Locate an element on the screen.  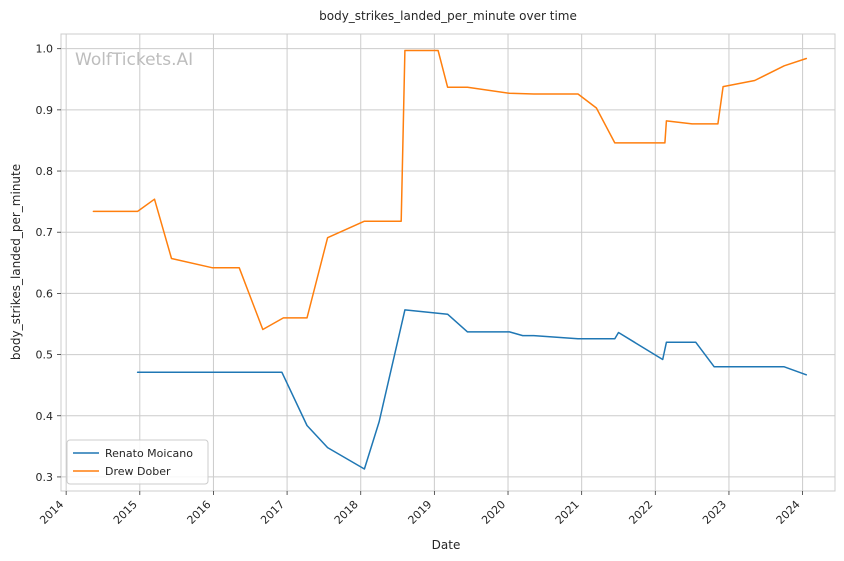
y-tick-label: 0.3 is located at coordinates (45, 477).